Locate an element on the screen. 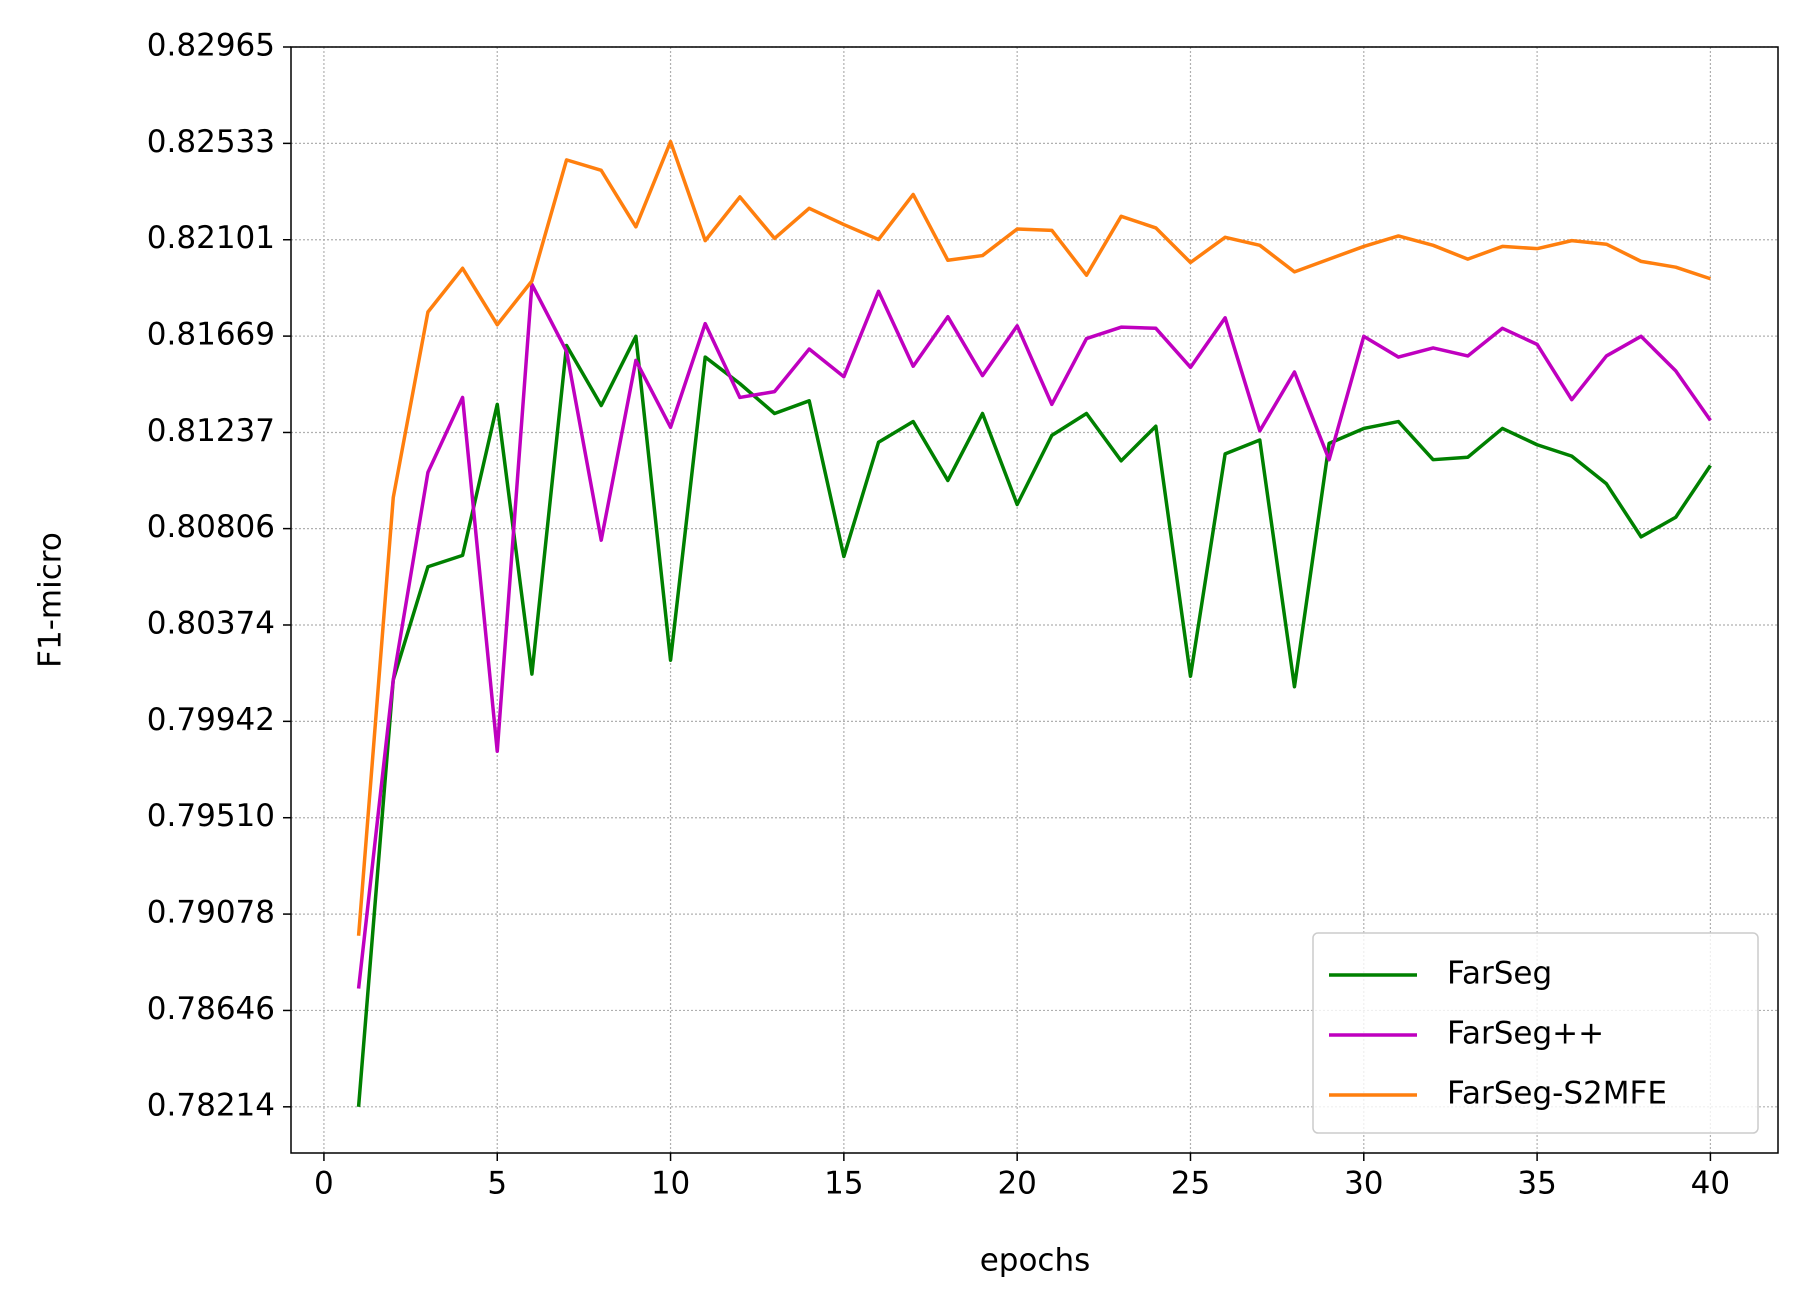  y-tick-label: 0.79510 is located at coordinates (211, 816).